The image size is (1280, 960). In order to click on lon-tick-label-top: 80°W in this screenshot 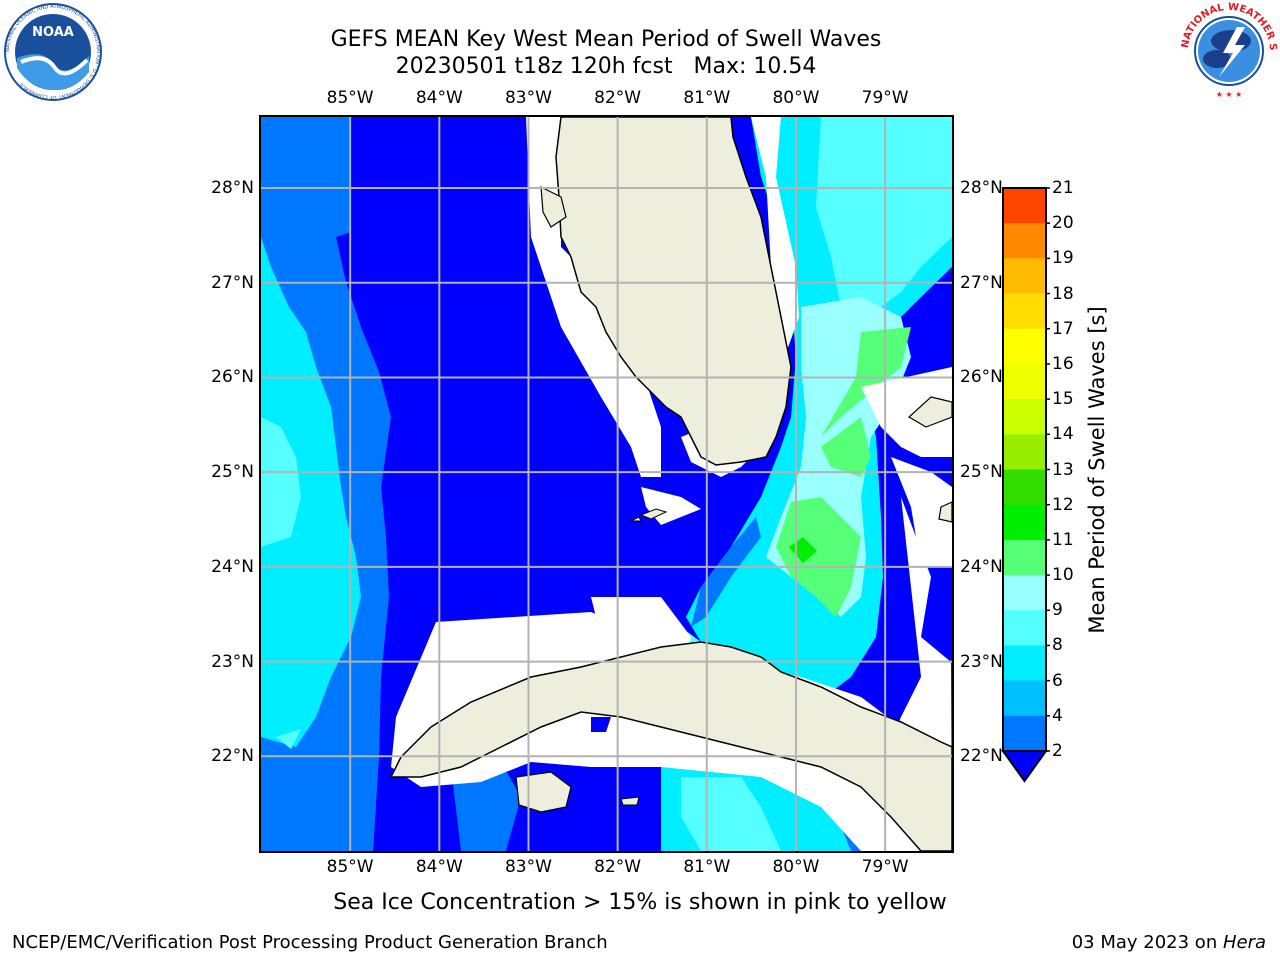, I will do `click(796, 98)`.